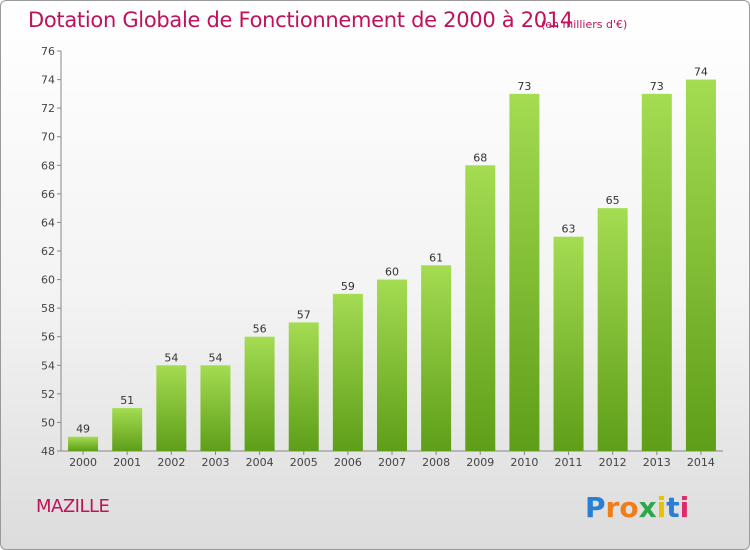  Describe the element at coordinates (215, 408) in the screenshot. I see `bar-2003` at that location.